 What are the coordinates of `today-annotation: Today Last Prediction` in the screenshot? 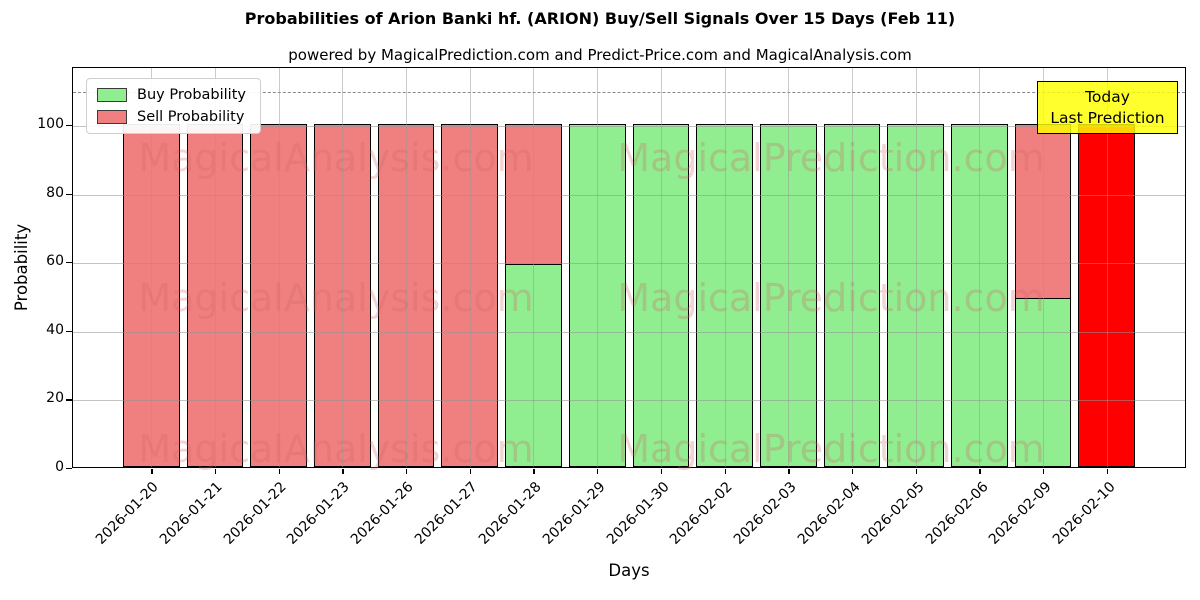 It's located at (1107, 107).